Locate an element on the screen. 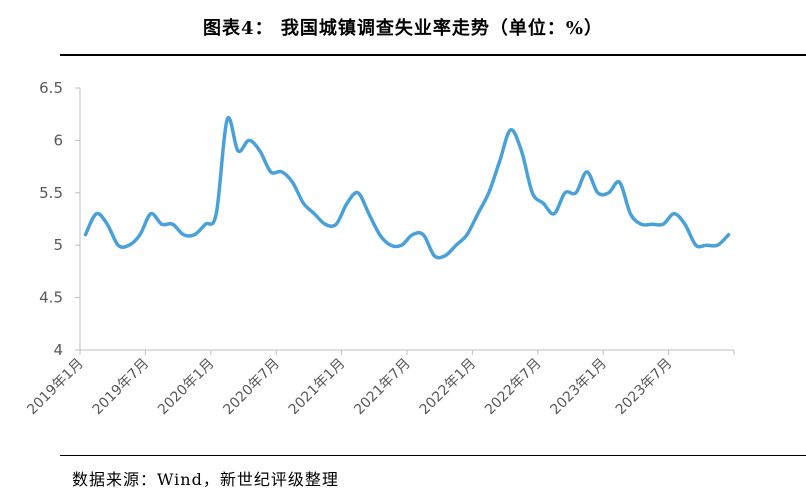 The height and width of the screenshot is (502, 806). y-tick-label: 5 is located at coordinates (58, 245).